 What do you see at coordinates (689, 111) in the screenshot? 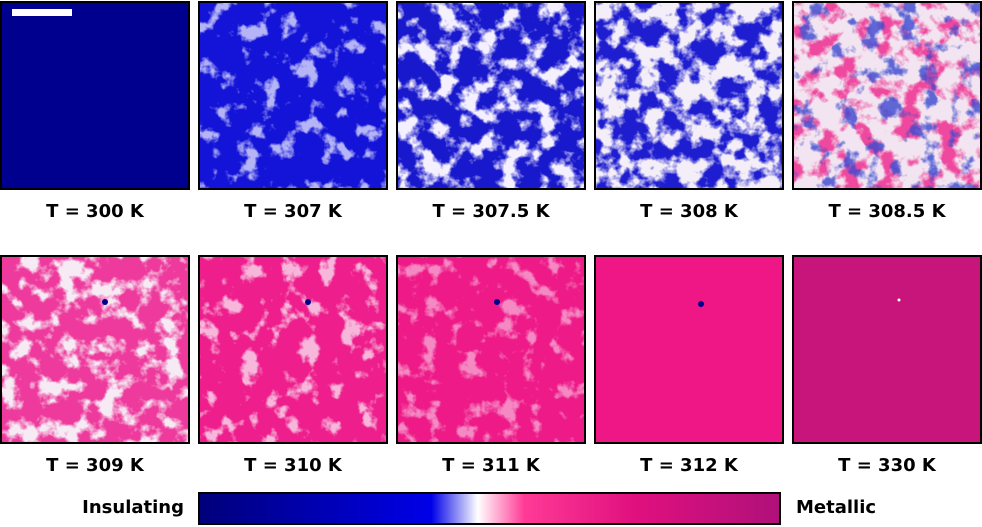
I see `panel: T = 308 K` at bounding box center [689, 111].